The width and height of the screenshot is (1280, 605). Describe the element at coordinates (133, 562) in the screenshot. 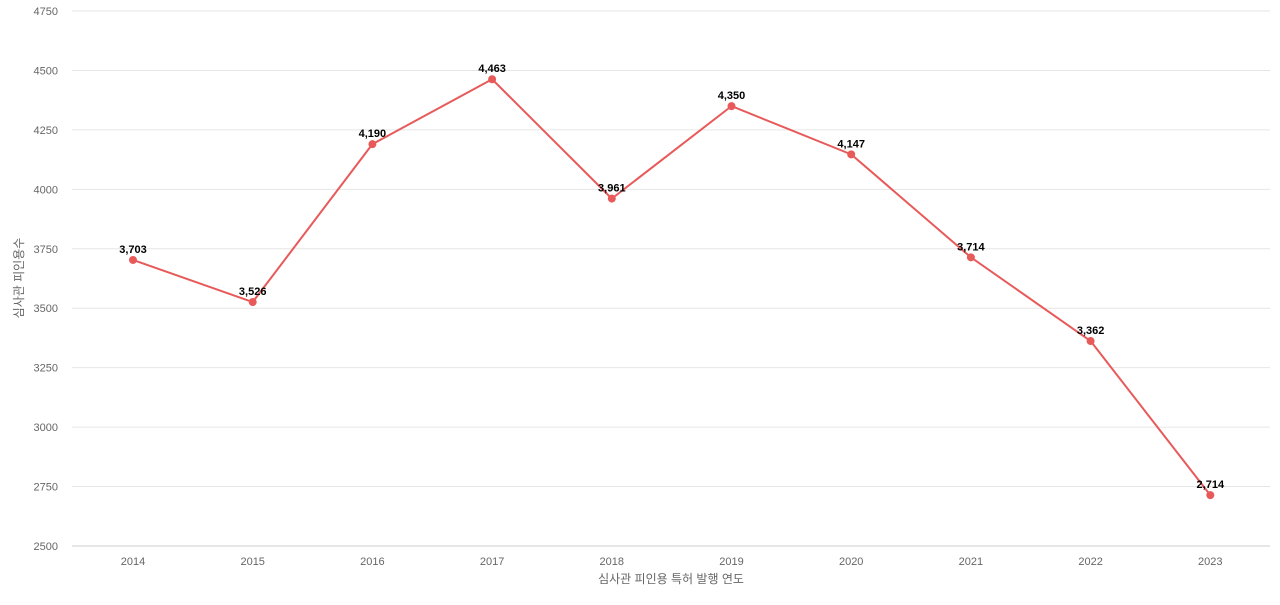

I see `x-tick-label: 2014` at that location.